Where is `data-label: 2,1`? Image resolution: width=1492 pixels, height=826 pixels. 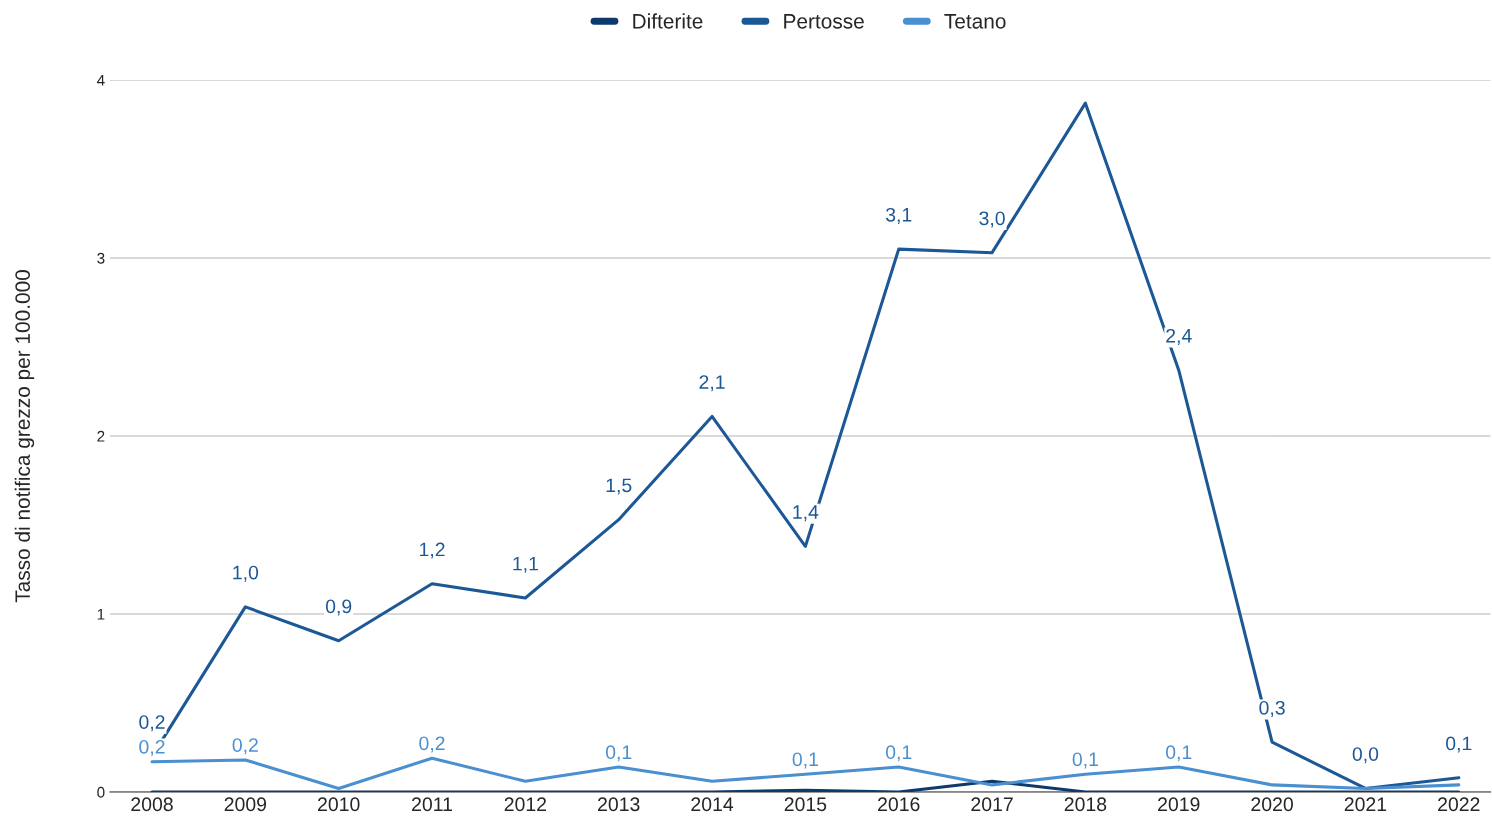
data-label: 2,1 is located at coordinates (712, 383).